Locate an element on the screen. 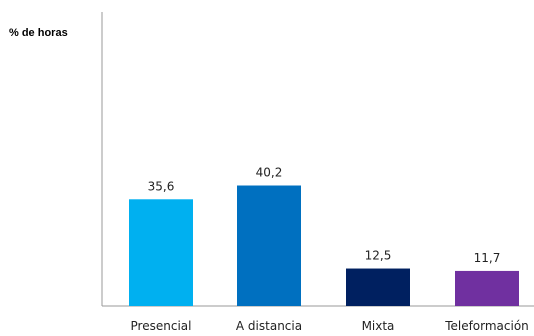 Image resolution: width=534 pixels, height=336 pixels. x-tick-label-1: Presencial is located at coordinates (161, 326).